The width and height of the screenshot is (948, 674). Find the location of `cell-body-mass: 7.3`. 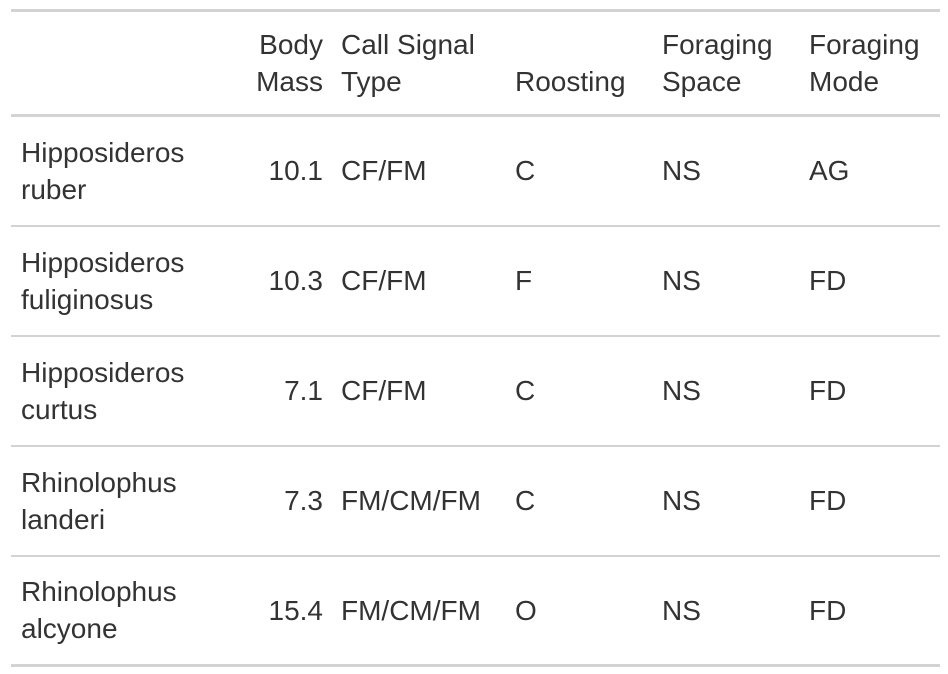

cell-body-mass: 7.3 is located at coordinates (303, 500).